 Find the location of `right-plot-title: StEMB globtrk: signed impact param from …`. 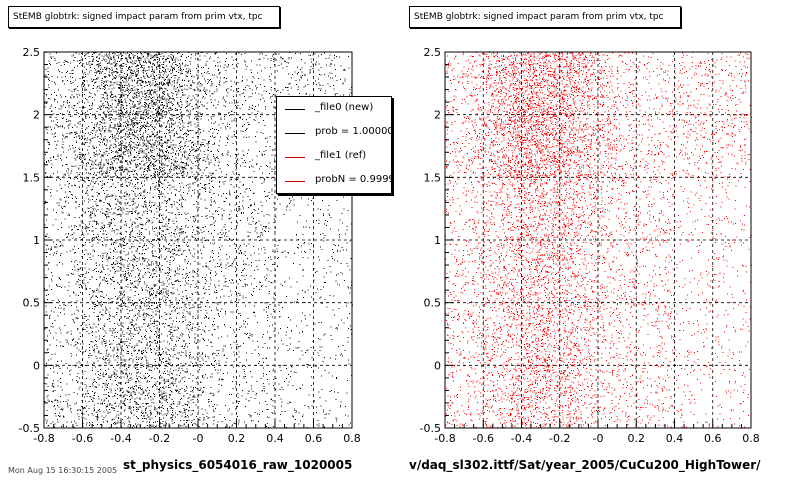

right-plot-title: StEMB globtrk: signed impact param from … is located at coordinates (545, 17).